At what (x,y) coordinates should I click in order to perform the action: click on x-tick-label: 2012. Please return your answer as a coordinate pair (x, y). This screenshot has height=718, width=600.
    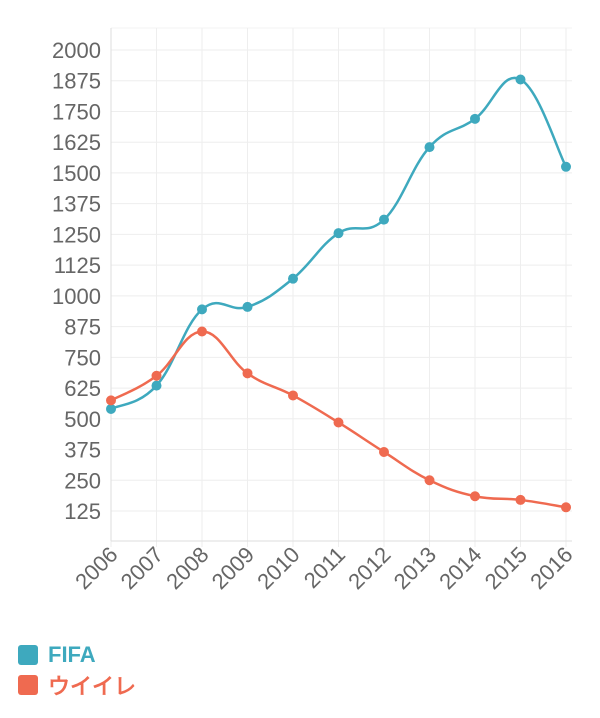
    Looking at the image, I should click on (369, 568).